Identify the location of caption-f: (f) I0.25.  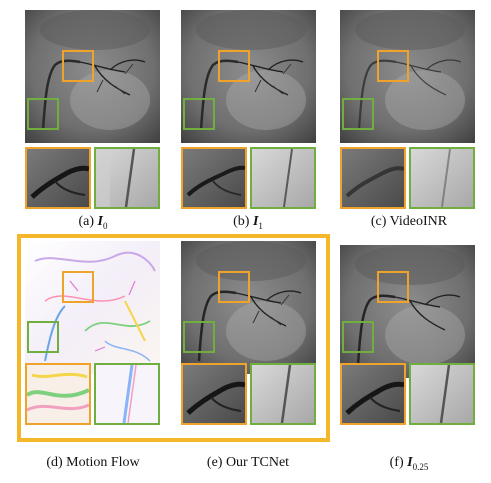
(409, 463).